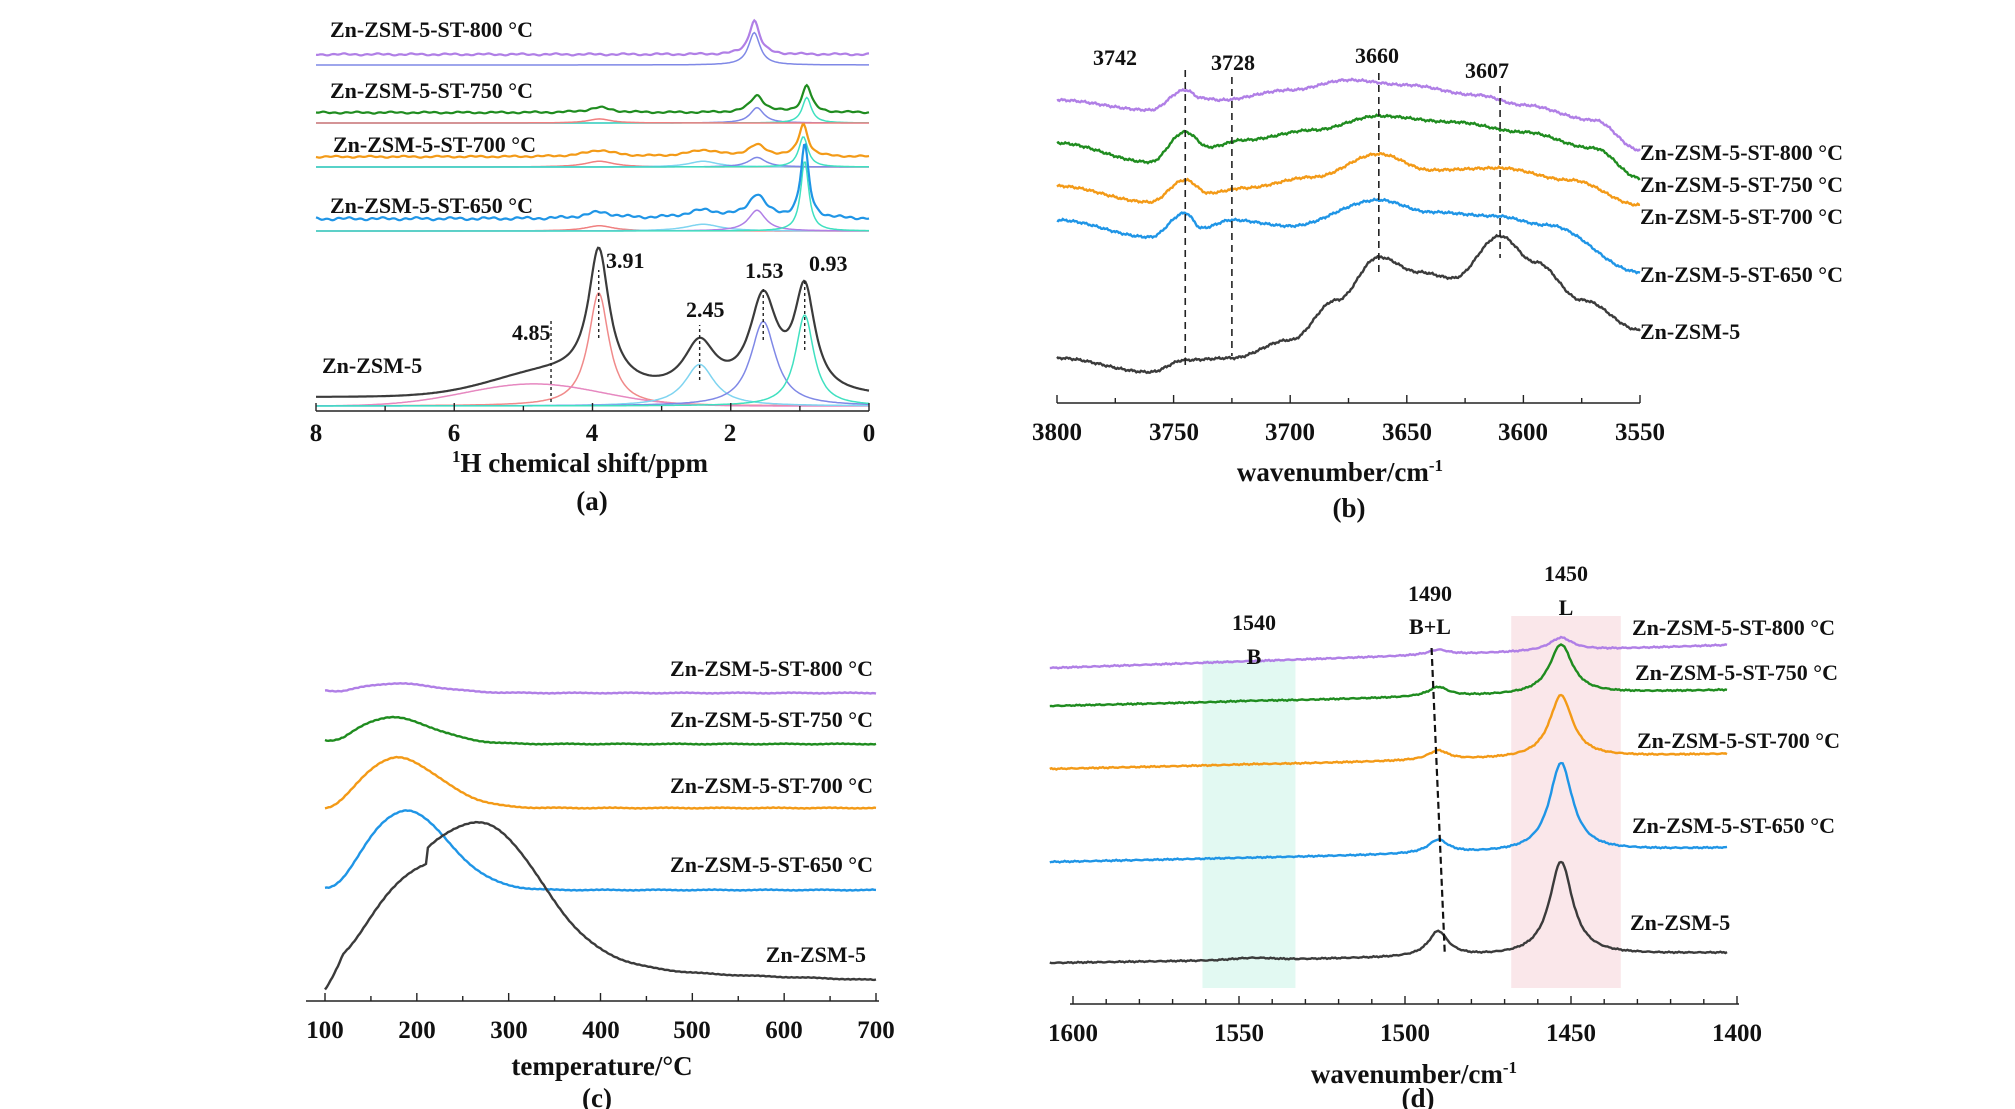 The width and height of the screenshot is (2015, 1109). I want to click on a-xtick-label: 4, so click(592, 433).